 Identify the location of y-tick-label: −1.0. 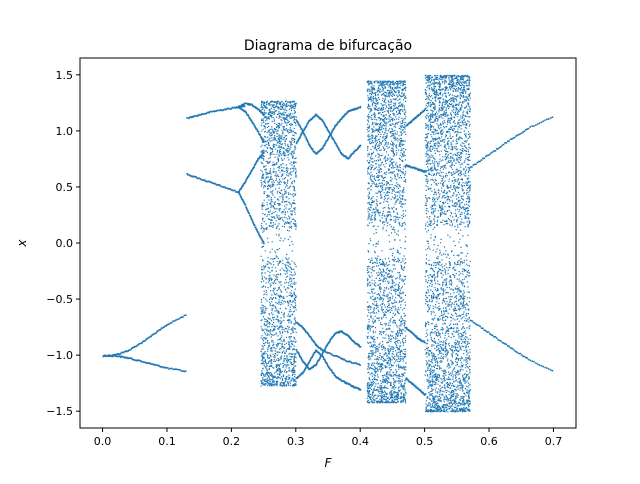
(59, 355).